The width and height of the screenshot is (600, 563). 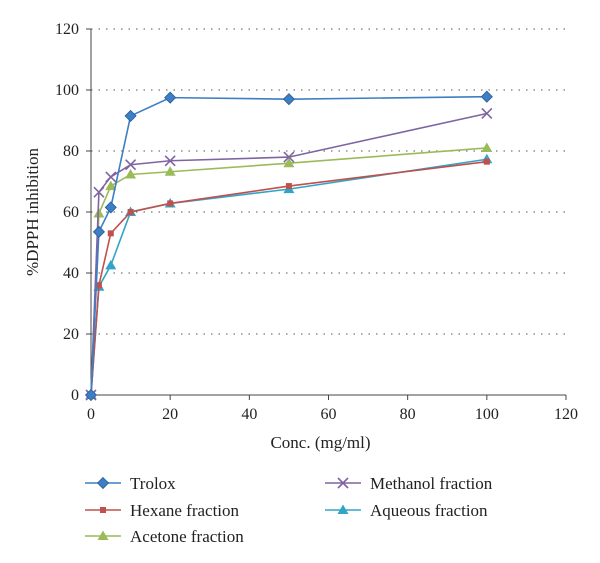 What do you see at coordinates (329, 414) in the screenshot?
I see `x-tick-label: 60` at bounding box center [329, 414].